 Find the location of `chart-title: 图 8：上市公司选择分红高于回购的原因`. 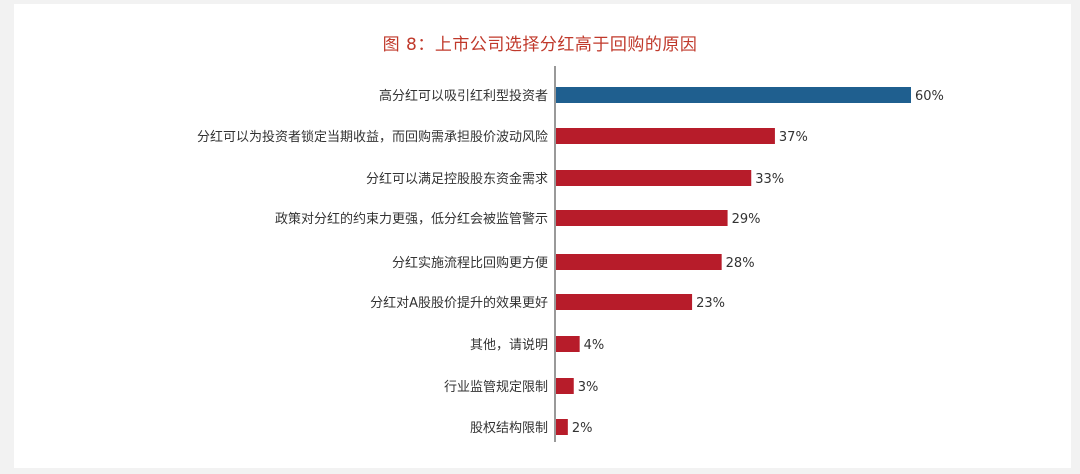

chart-title: 图 8：上市公司选择分红高于回购的原因 is located at coordinates (540, 45).